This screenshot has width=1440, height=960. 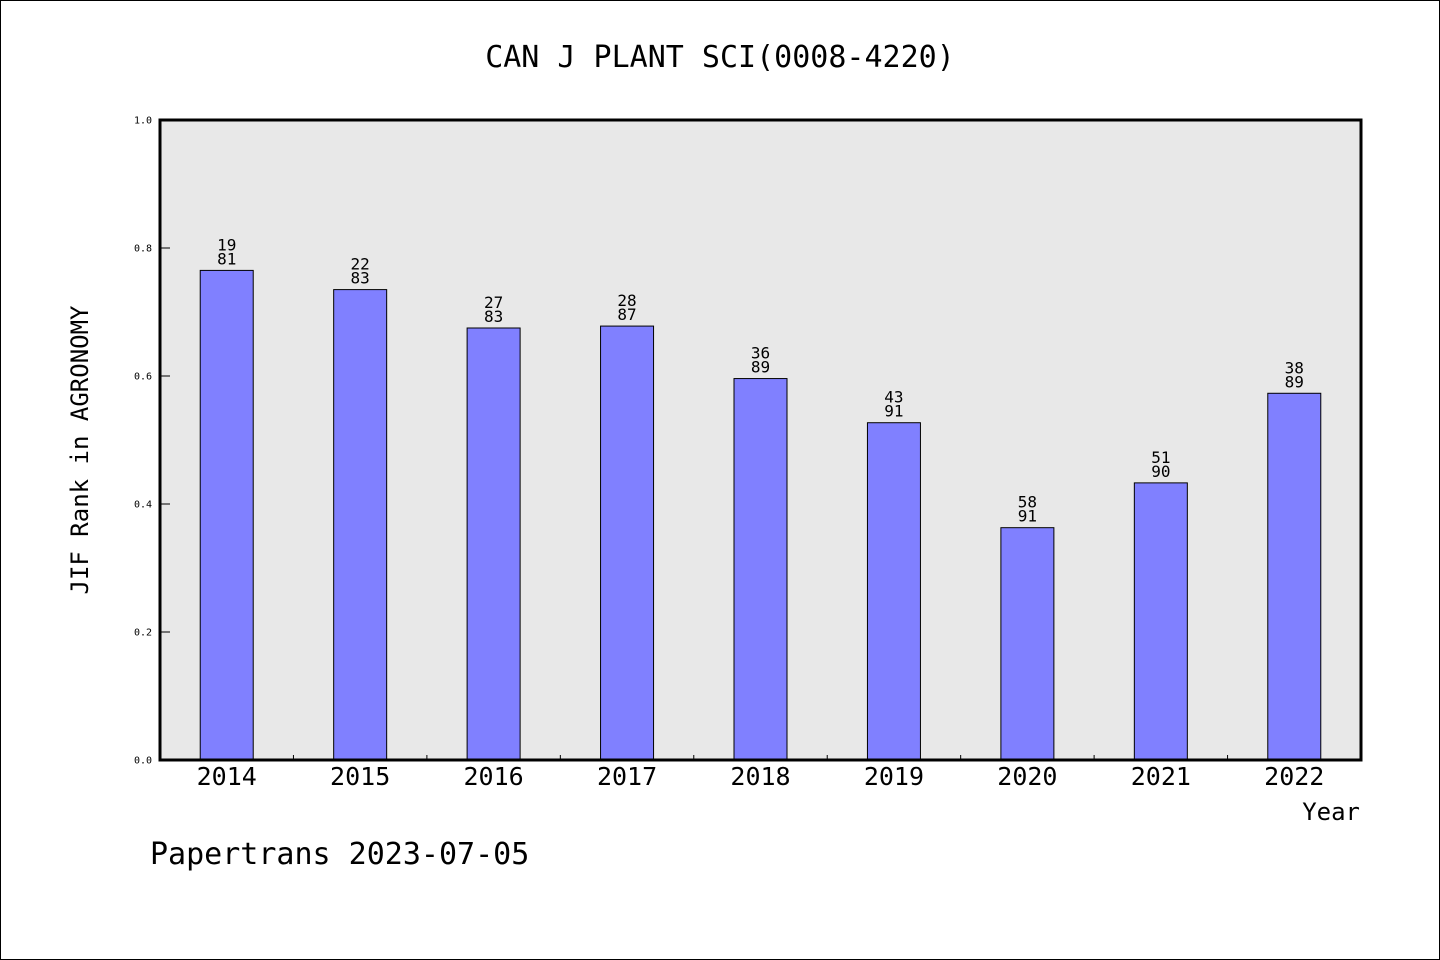 I want to click on y-axis-label: JIF Rank in AGRONOMY, so click(x=80, y=450).